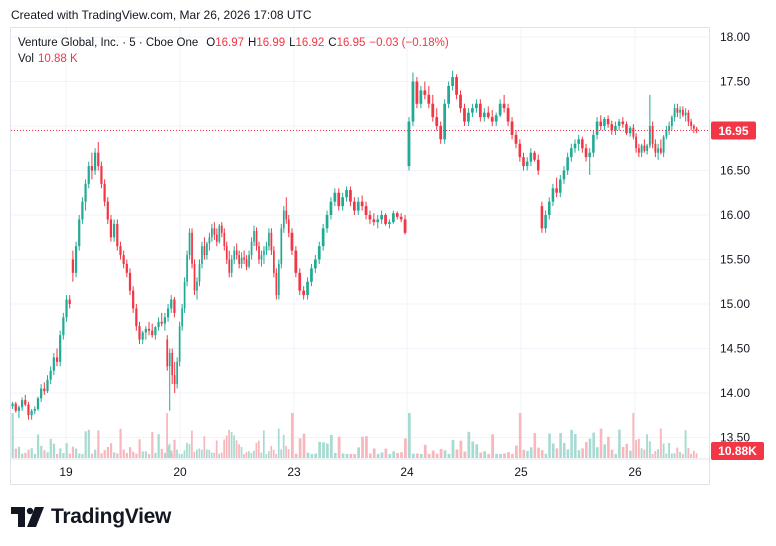 The height and width of the screenshot is (546, 776). What do you see at coordinates (635, 472) in the screenshot?
I see `time-tick-label: 26` at bounding box center [635, 472].